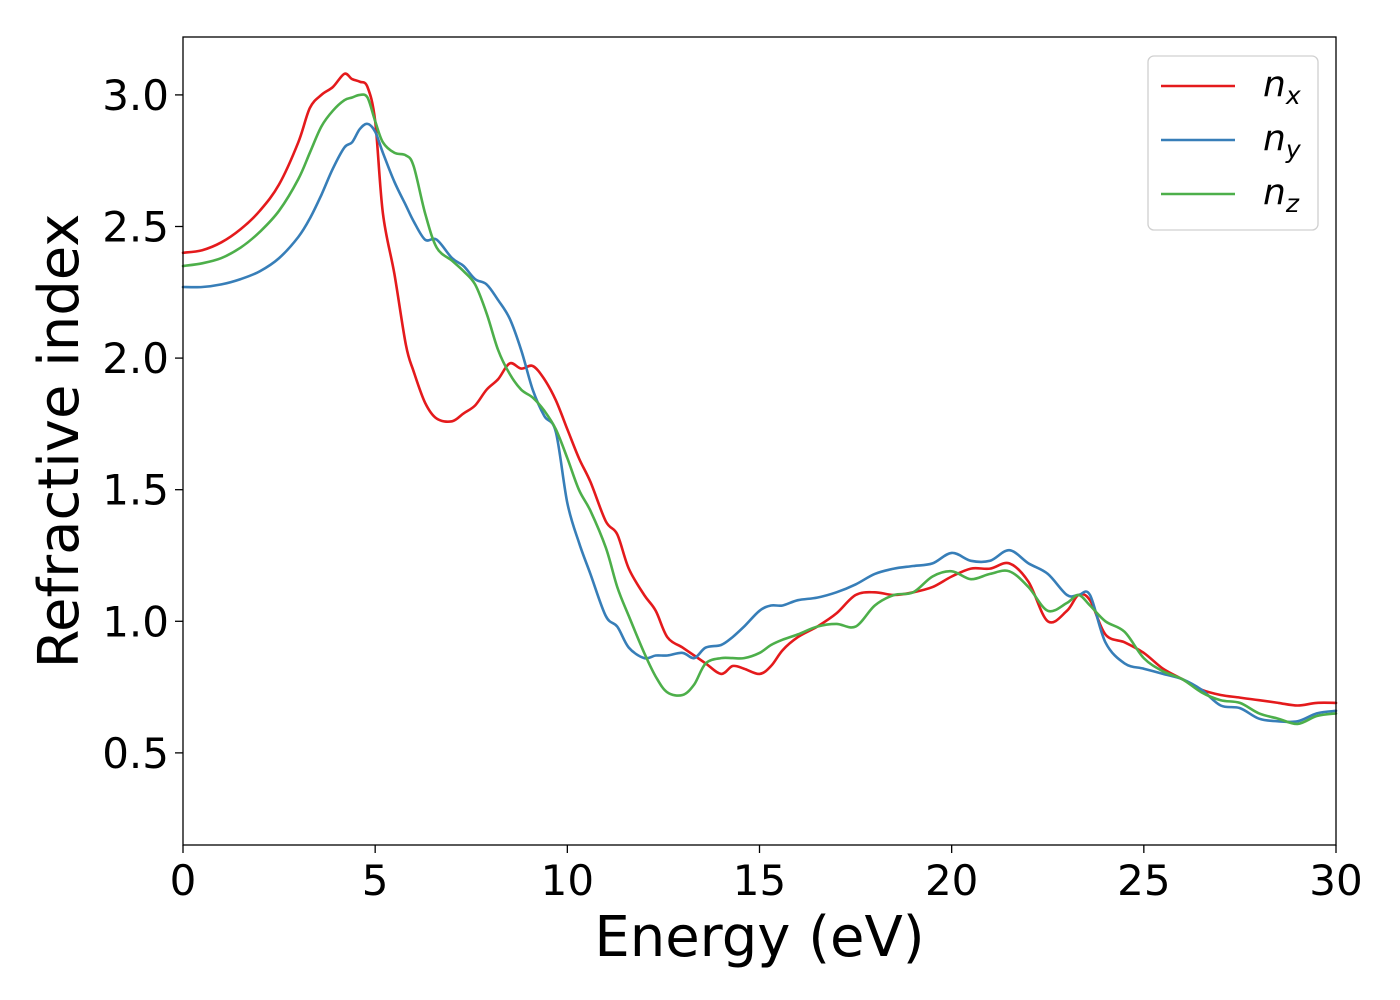 The image size is (1400, 1000). Describe the element at coordinates (59, 441) in the screenshot. I see `y-axis-label: Refractive index` at that location.